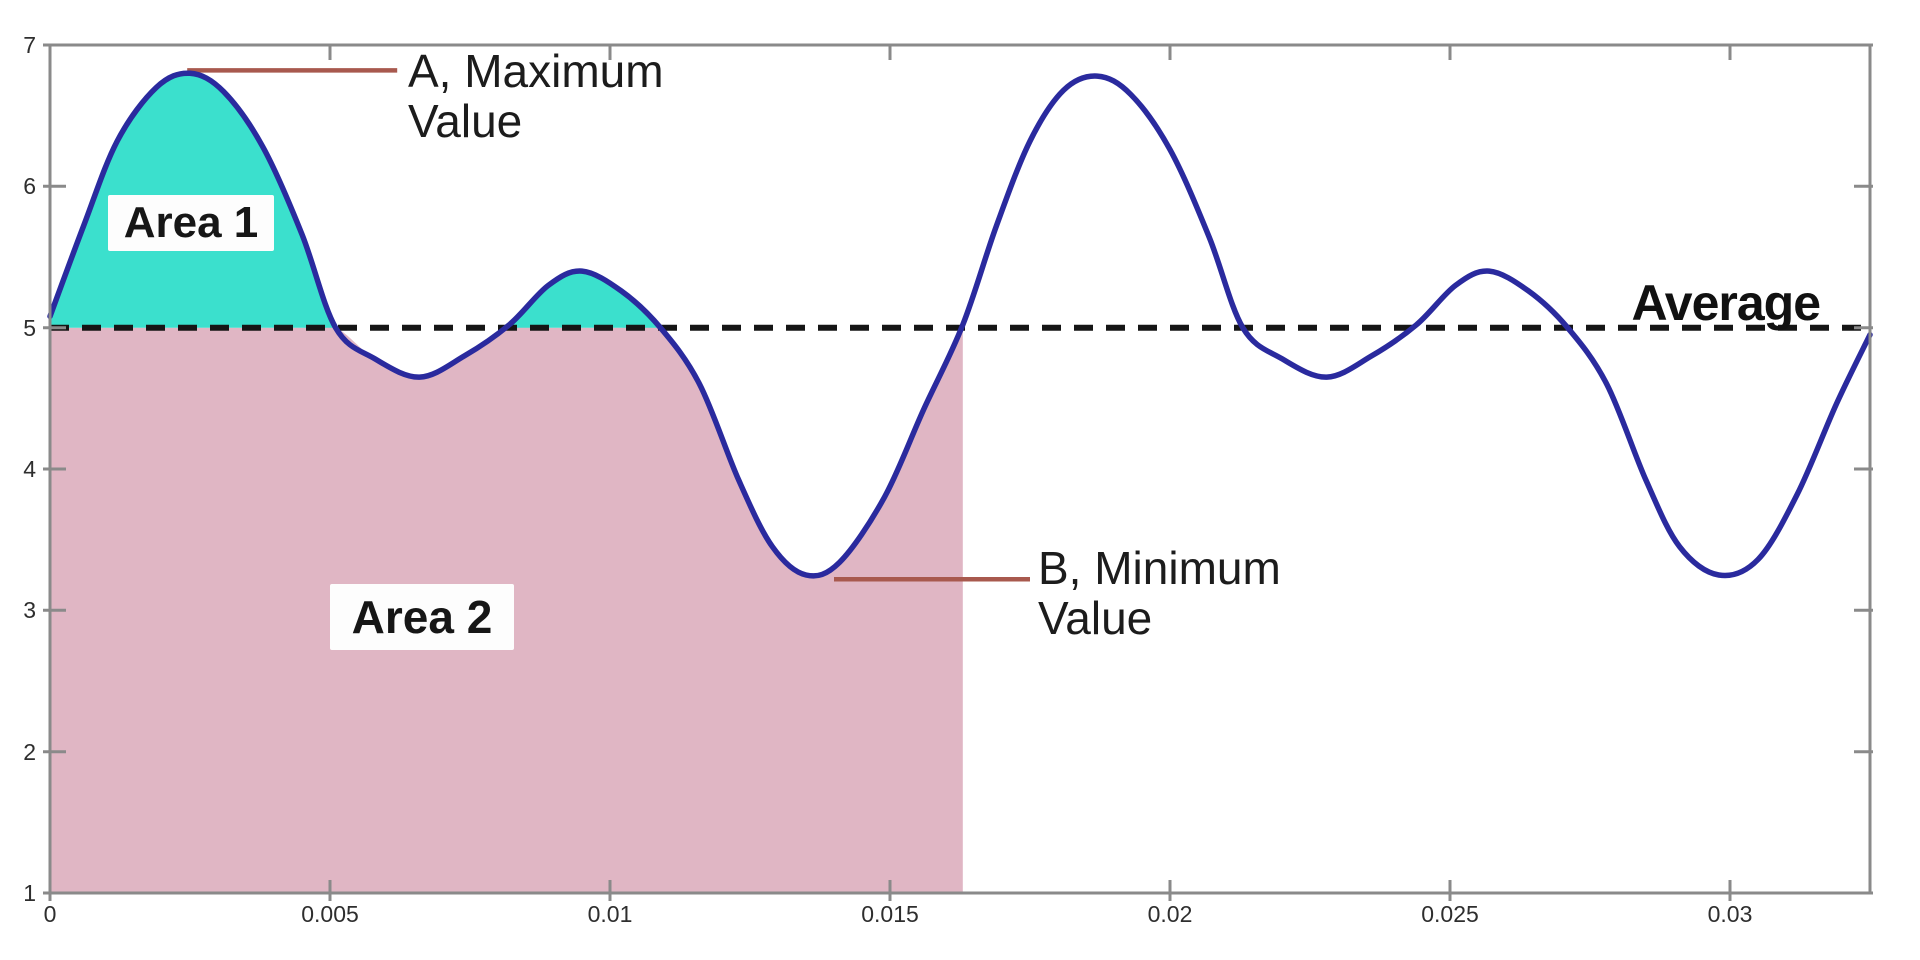  Describe the element at coordinates (610, 914) in the screenshot. I see `x-tick-label: 0.01` at that location.